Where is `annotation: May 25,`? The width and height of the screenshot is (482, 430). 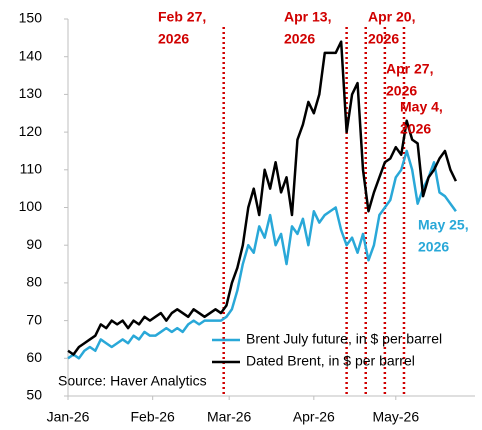 annotation: May 25, is located at coordinates (443, 225).